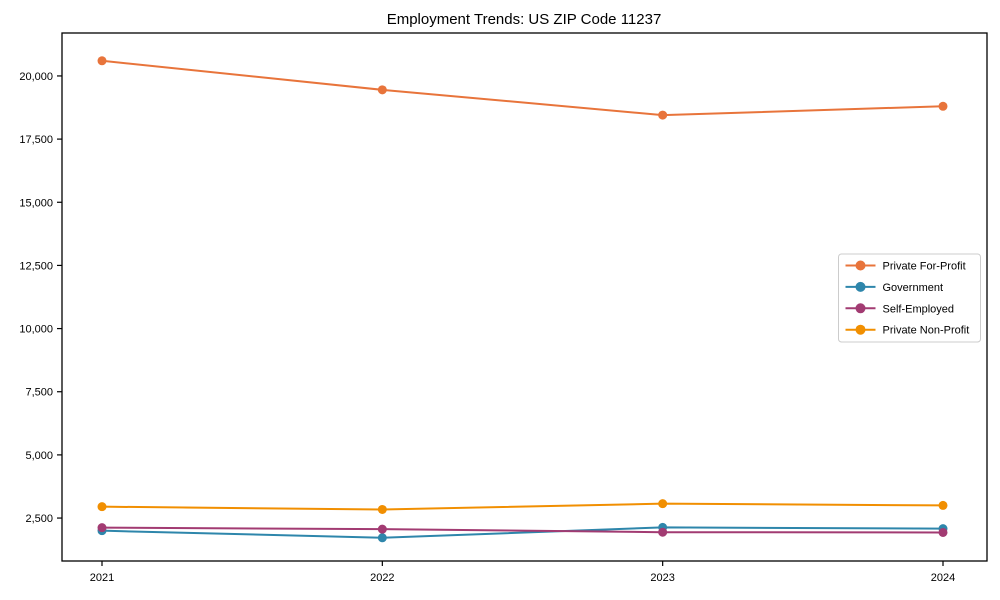 This screenshot has width=1000, height=600. What do you see at coordinates (662, 578) in the screenshot?
I see `x-axis-tick-label: 2023` at bounding box center [662, 578].